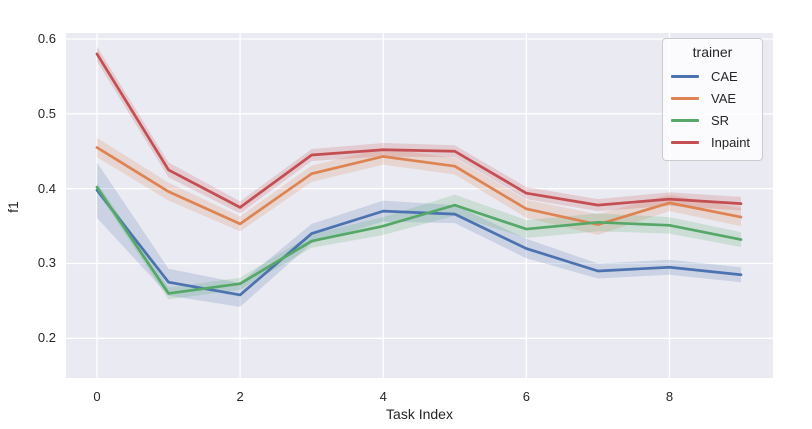  I want to click on legend-line-swatch-sr, so click(685, 120).